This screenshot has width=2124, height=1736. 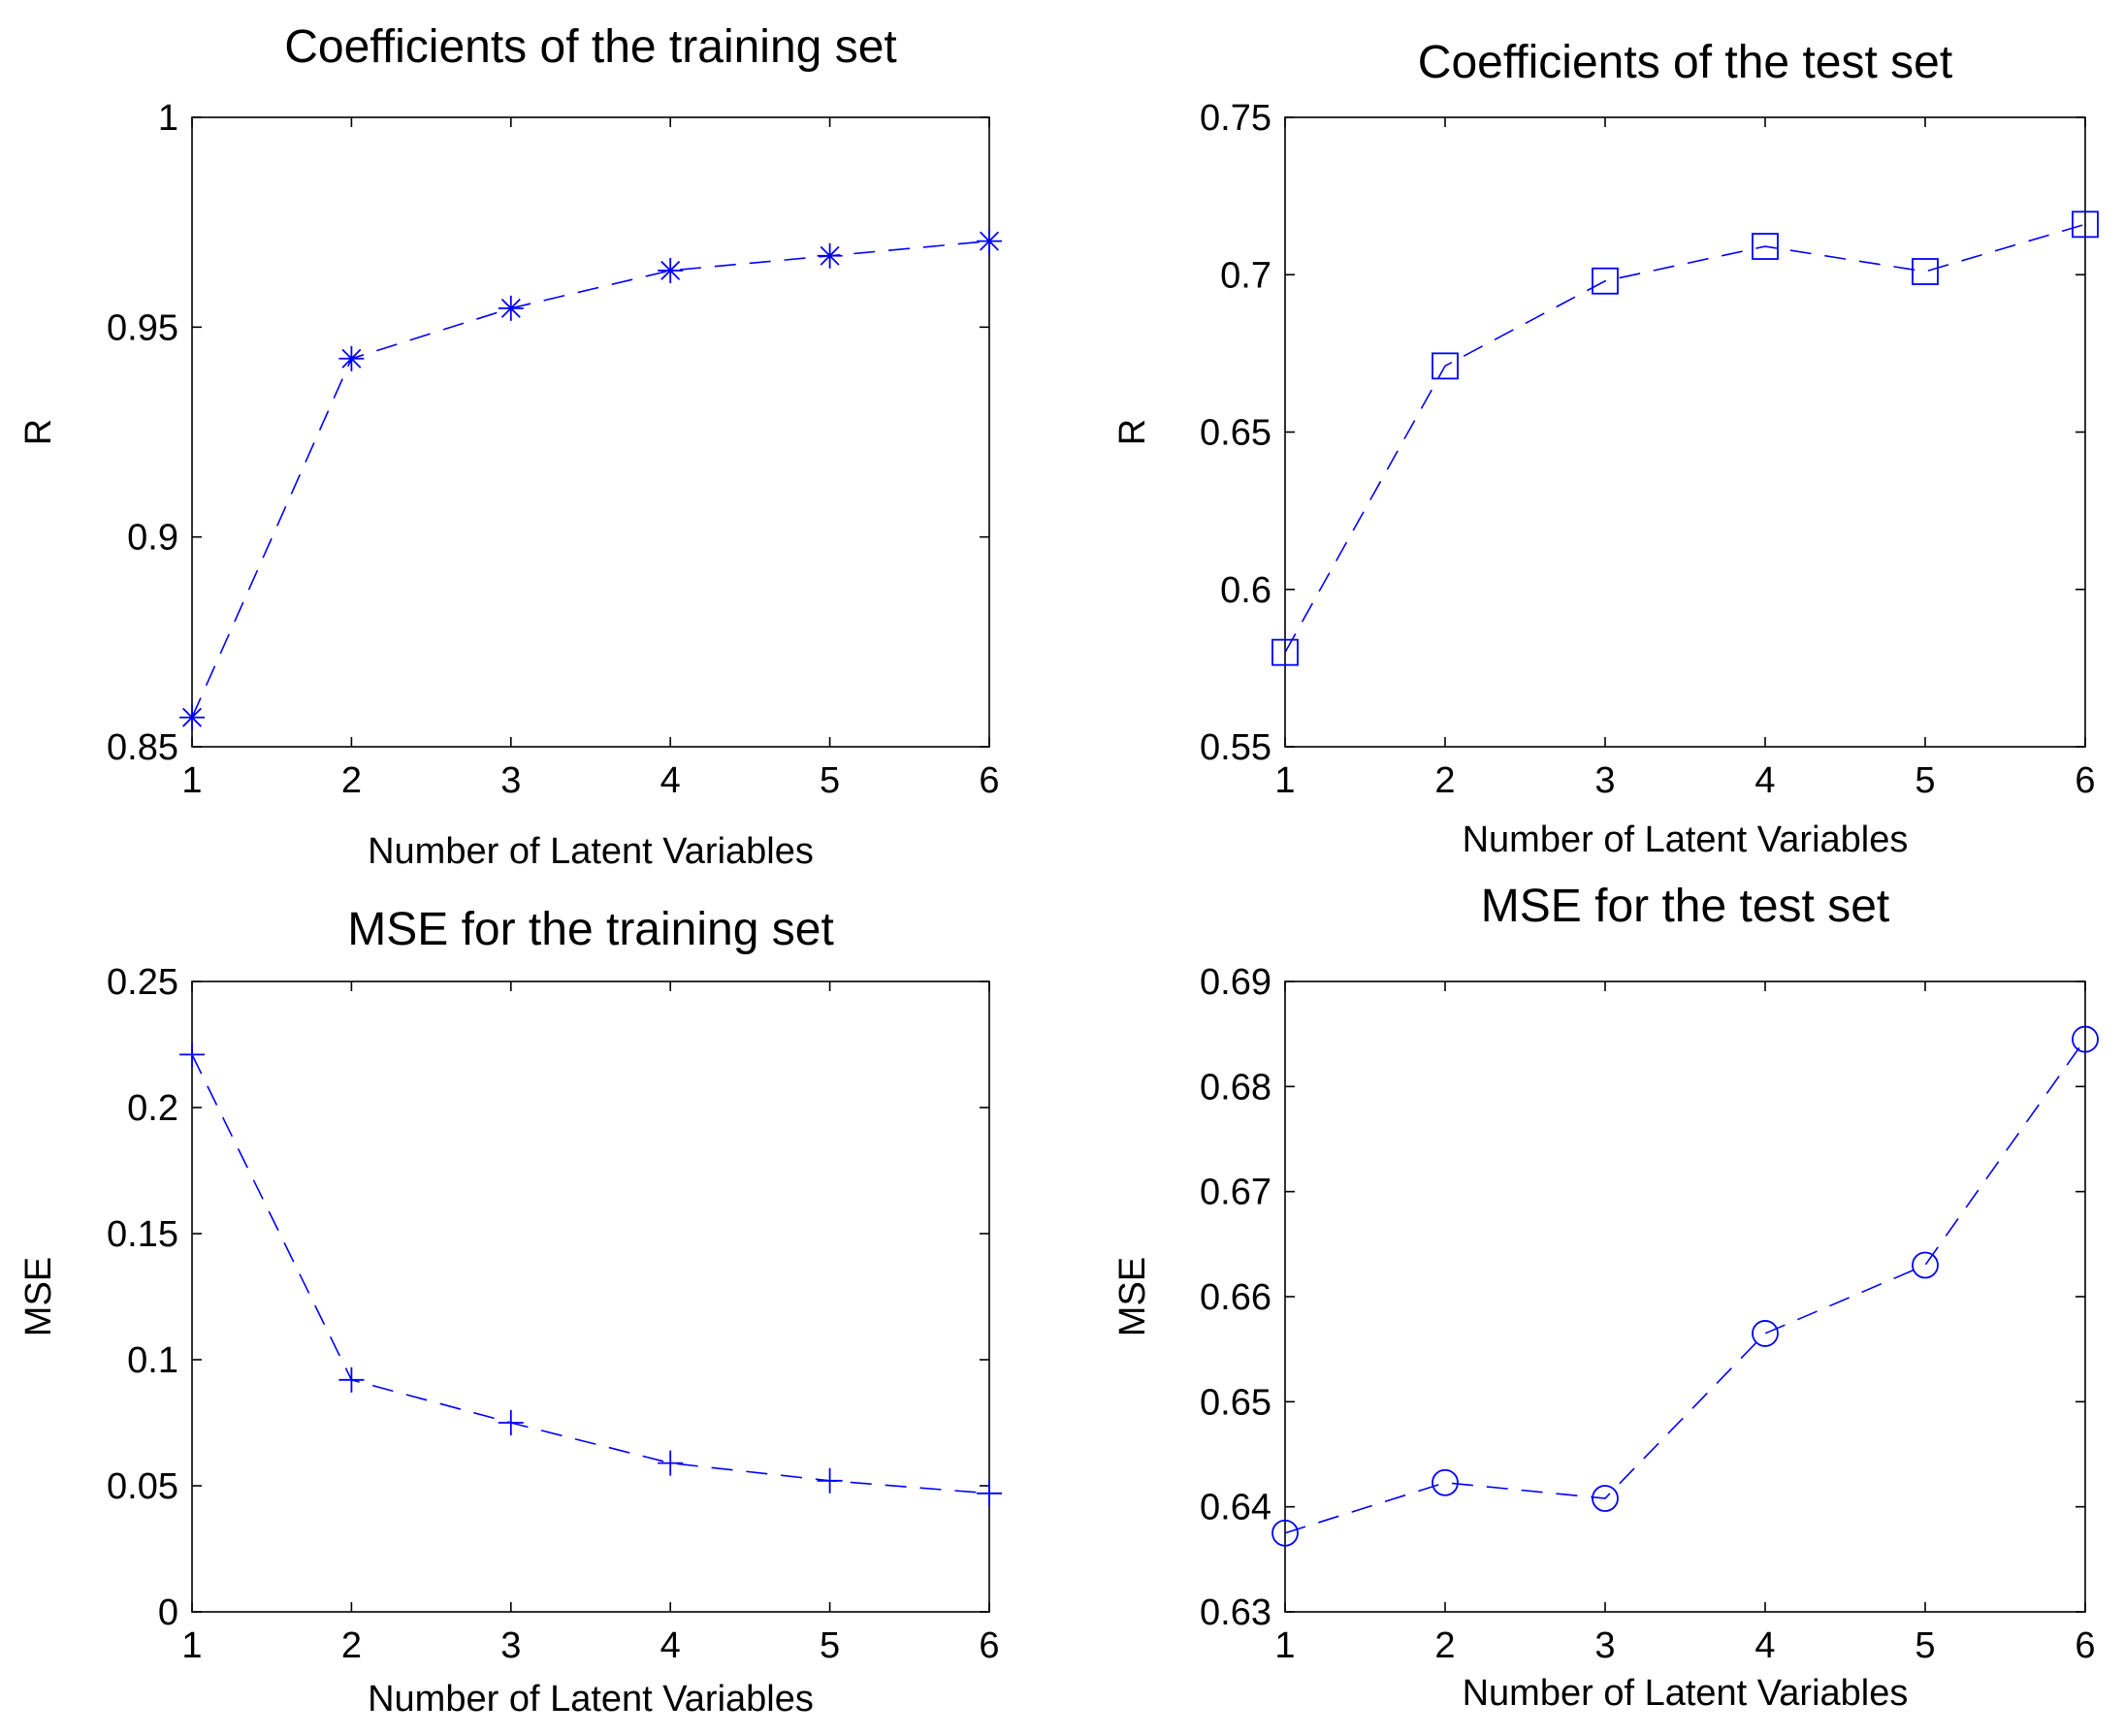 I want to click on y-tick-label: 0.25, so click(x=142, y=982).